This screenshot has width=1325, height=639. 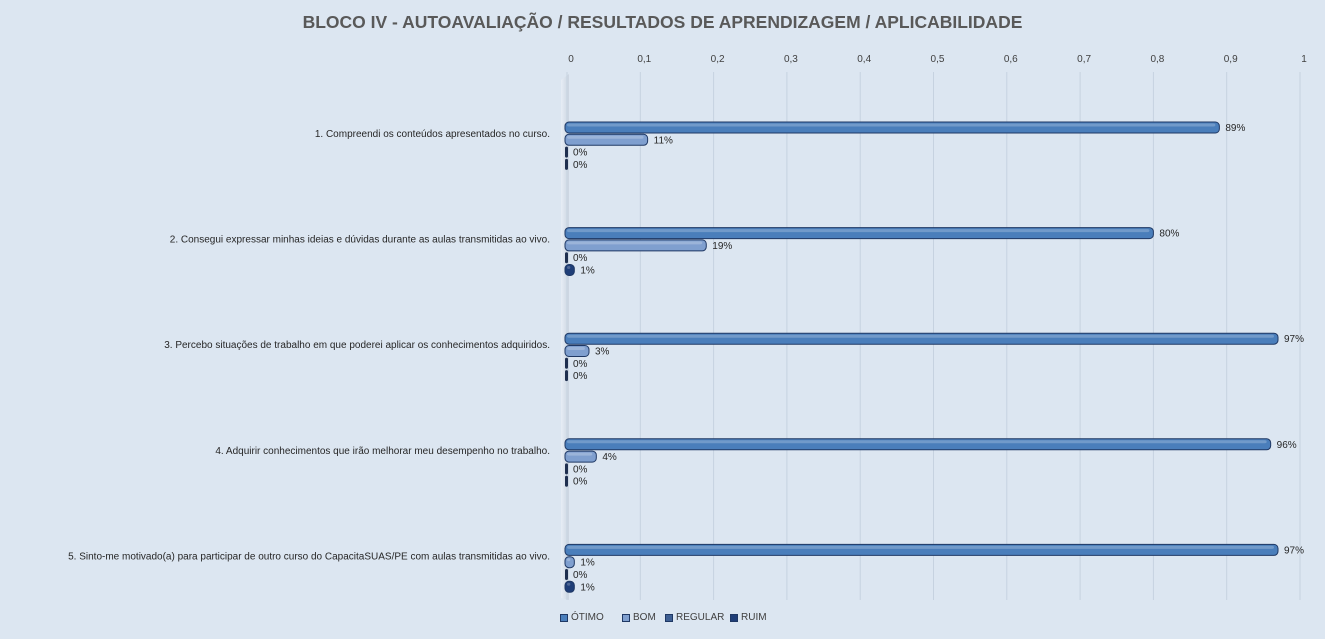 What do you see at coordinates (1235, 128) in the screenshot?
I see `data-label: 89%` at bounding box center [1235, 128].